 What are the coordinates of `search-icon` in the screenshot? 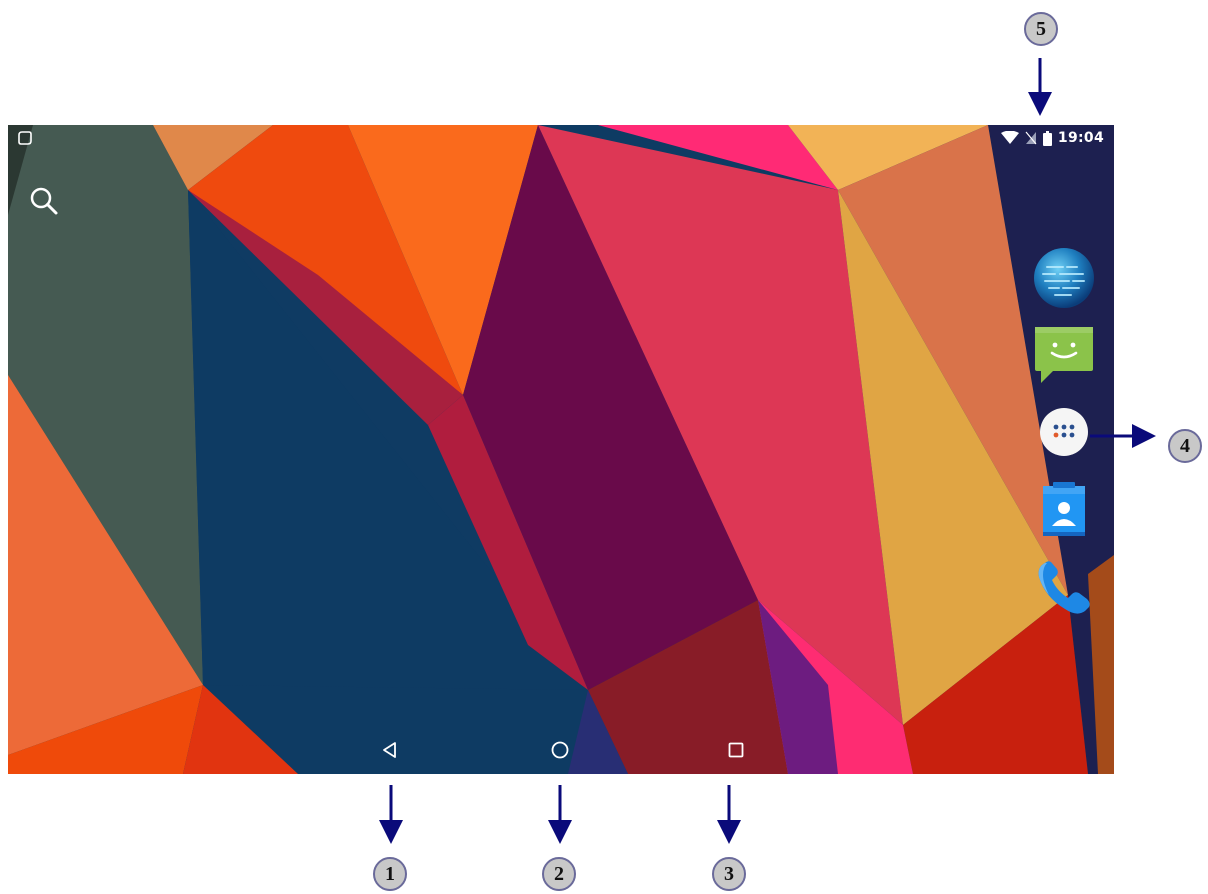 It's located at (44, 201).